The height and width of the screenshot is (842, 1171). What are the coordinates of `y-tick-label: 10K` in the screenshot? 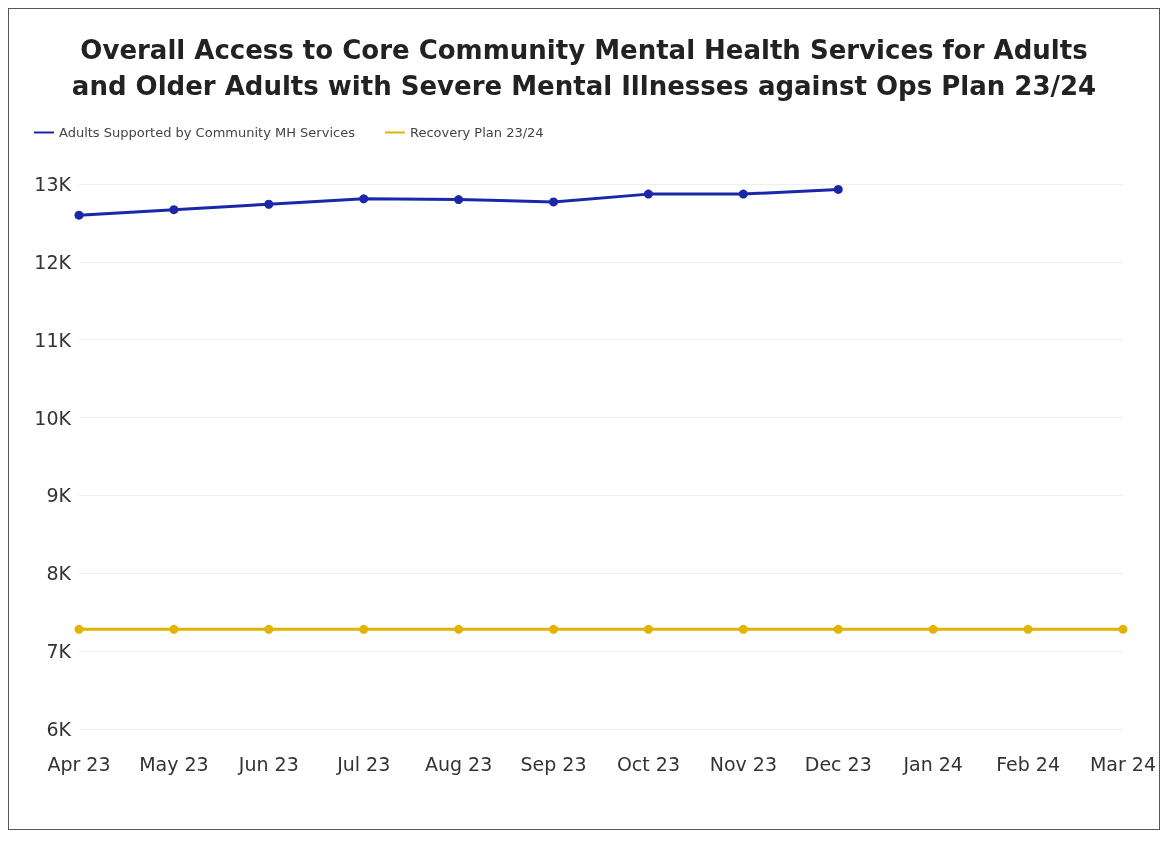 It's located at (53, 417).